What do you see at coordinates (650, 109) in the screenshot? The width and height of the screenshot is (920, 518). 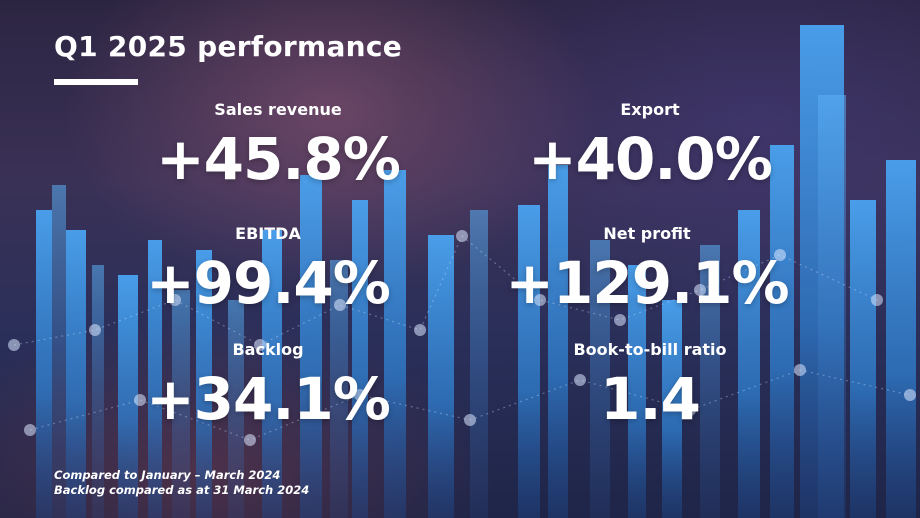 I see `metric-label: Export` at bounding box center [650, 109].